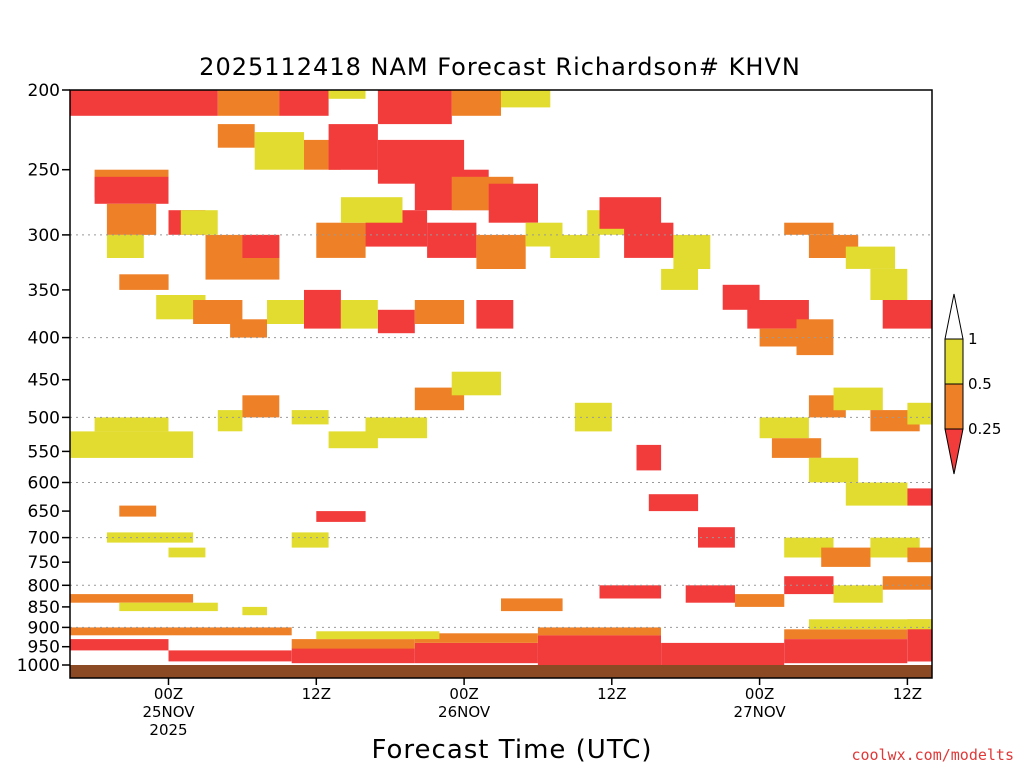  I want to click on y-tick-label: 800, so click(44, 586).